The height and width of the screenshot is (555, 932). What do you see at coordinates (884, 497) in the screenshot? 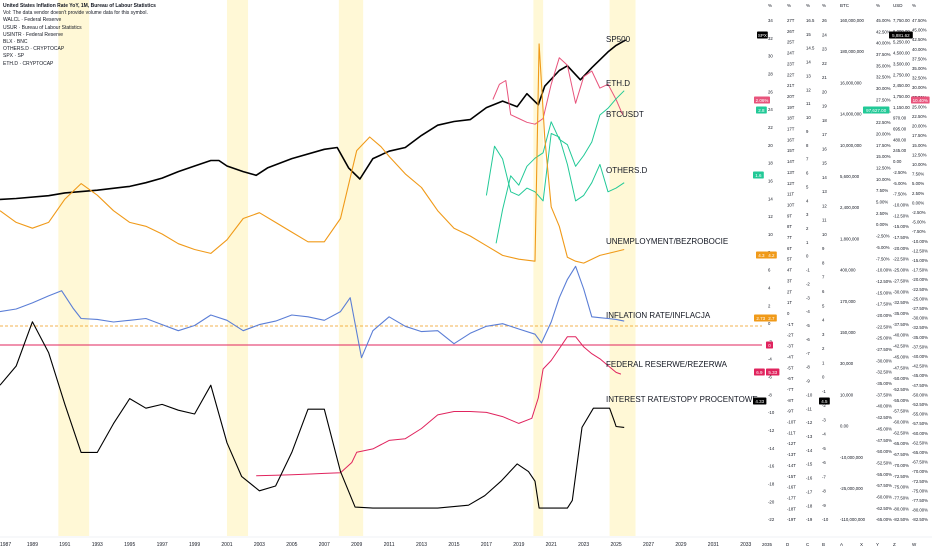
I see `right-axis-tick: -60.00%` at bounding box center [884, 497].